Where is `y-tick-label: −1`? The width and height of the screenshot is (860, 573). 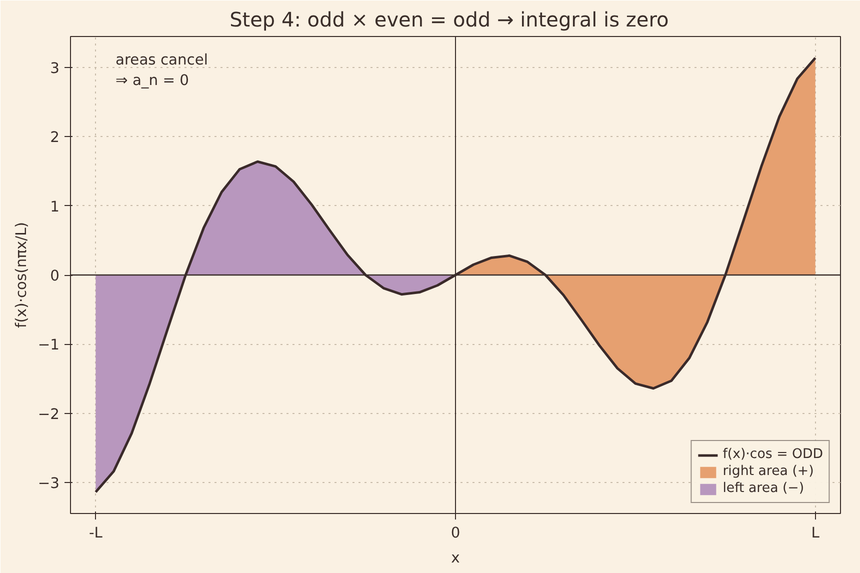 y-tick-label: −1 is located at coordinates (49, 345).